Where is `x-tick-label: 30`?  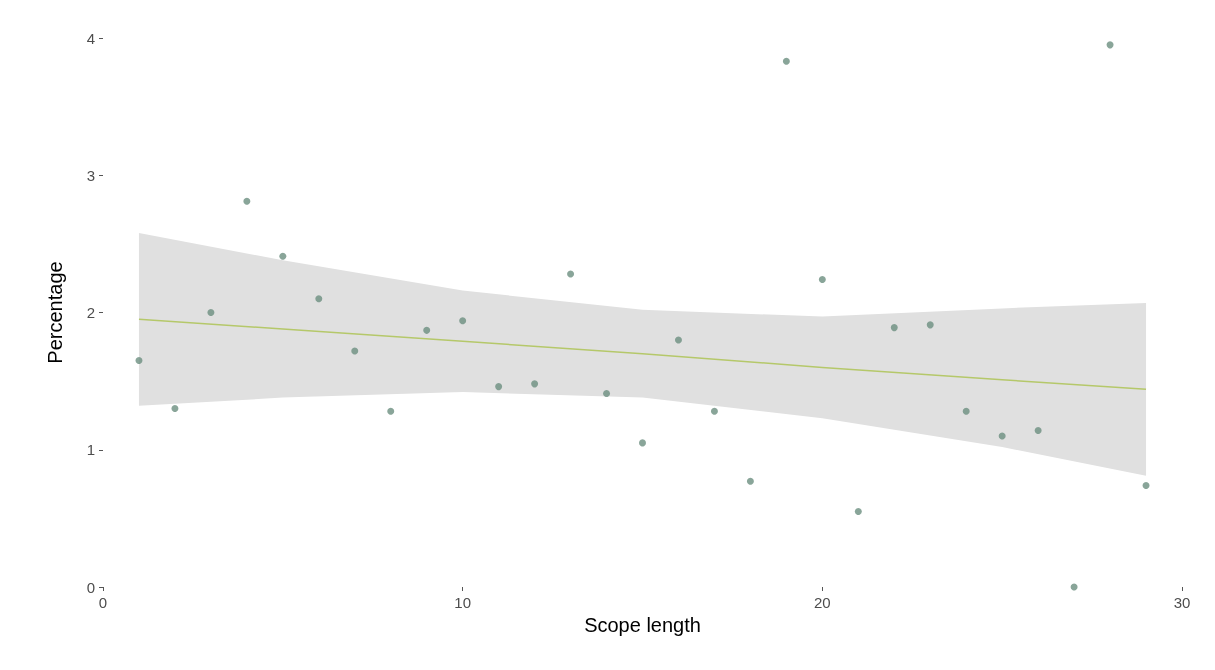 x-tick-label: 30 is located at coordinates (1182, 602).